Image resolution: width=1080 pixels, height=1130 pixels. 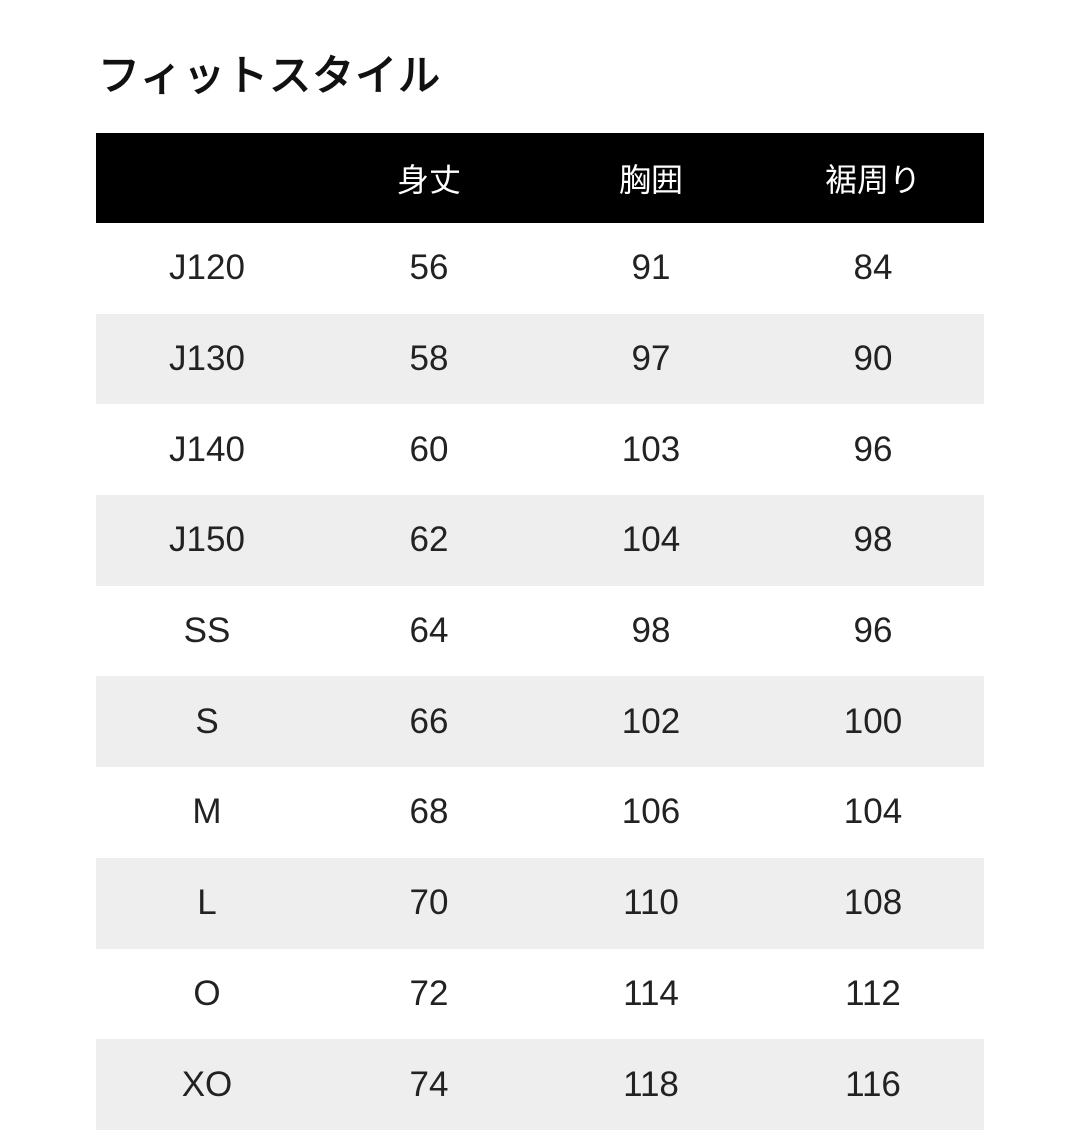 I want to click on hem-cell: 108, so click(x=873, y=903).